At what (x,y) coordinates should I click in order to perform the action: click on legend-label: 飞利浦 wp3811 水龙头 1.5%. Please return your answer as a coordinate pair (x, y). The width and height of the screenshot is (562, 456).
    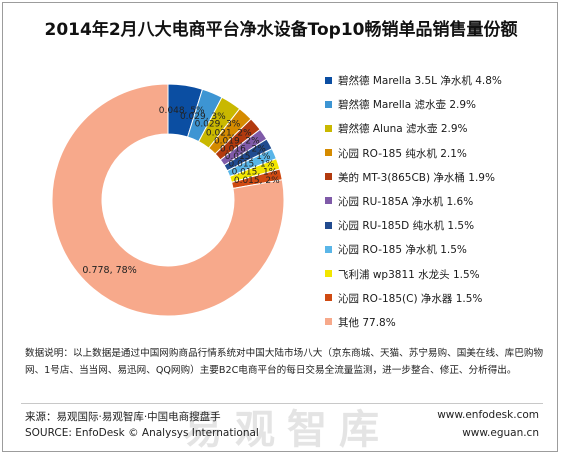
    Looking at the image, I should click on (409, 274).